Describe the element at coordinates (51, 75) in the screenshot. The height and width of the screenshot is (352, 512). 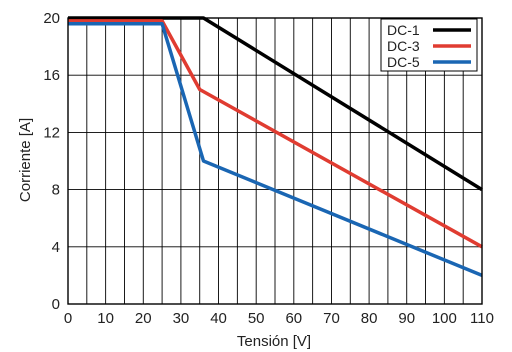
I see `y-tick-label: 16` at that location.